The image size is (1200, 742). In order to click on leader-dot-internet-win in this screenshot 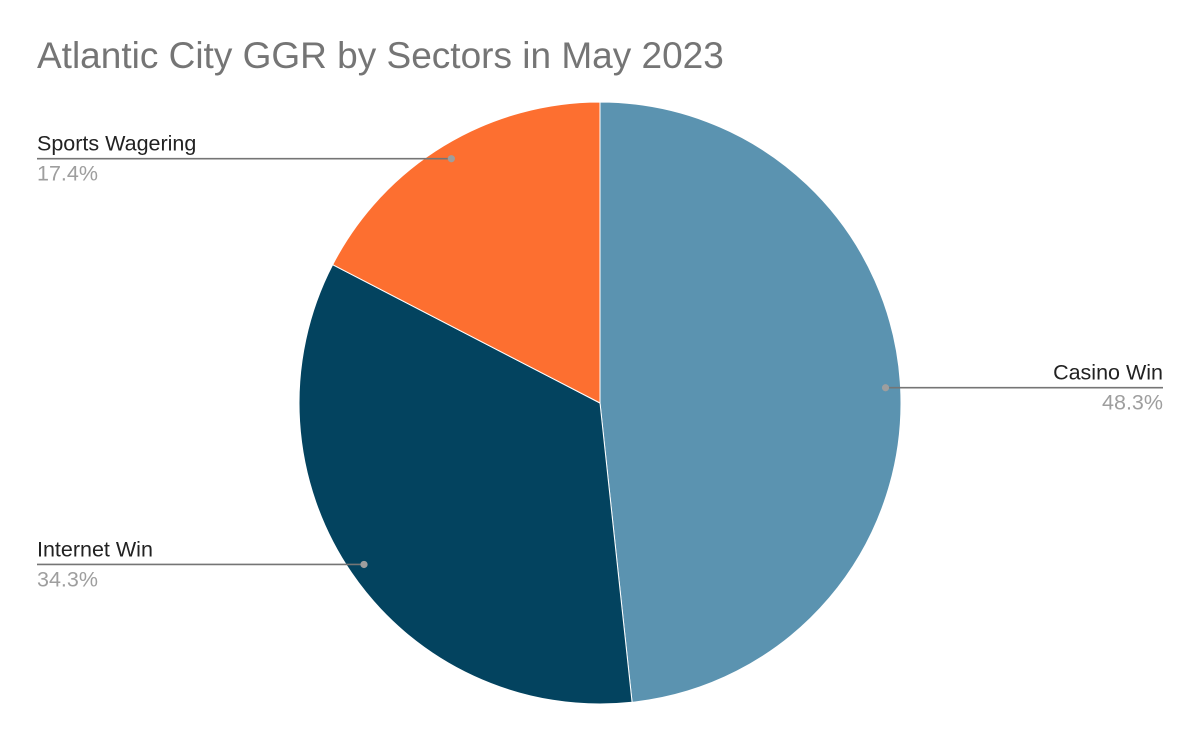, I will do `click(364, 564)`.